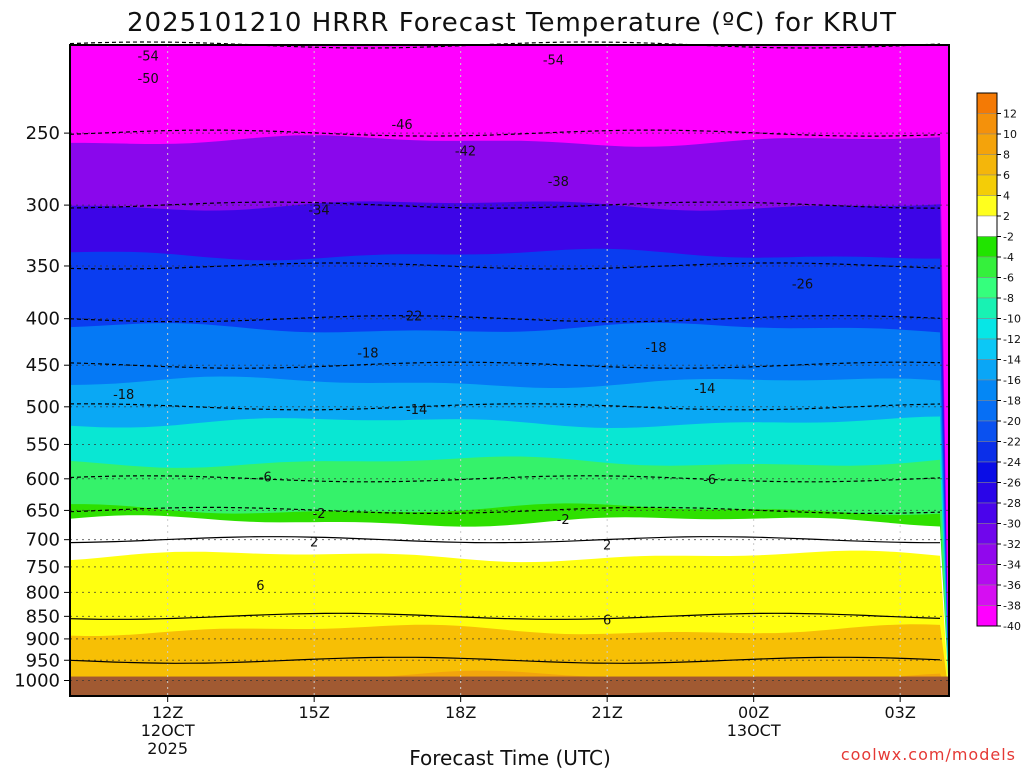 The width and height of the screenshot is (1024, 768). Describe the element at coordinates (314, 712) in the screenshot. I see `x-tick-label: 15Z` at that location.